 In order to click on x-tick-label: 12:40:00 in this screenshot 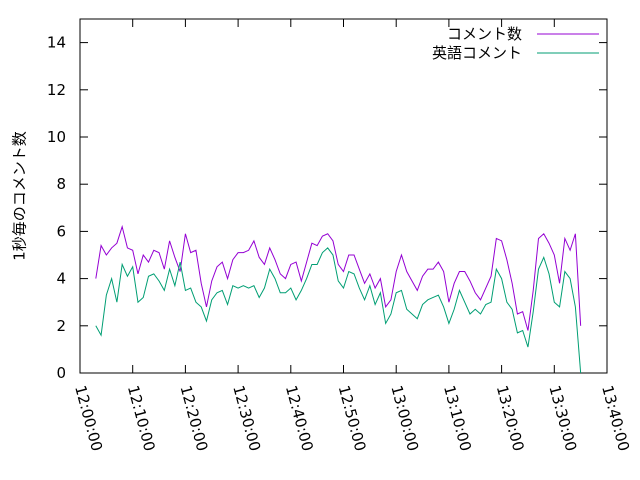, I will do `click(299, 418)`.